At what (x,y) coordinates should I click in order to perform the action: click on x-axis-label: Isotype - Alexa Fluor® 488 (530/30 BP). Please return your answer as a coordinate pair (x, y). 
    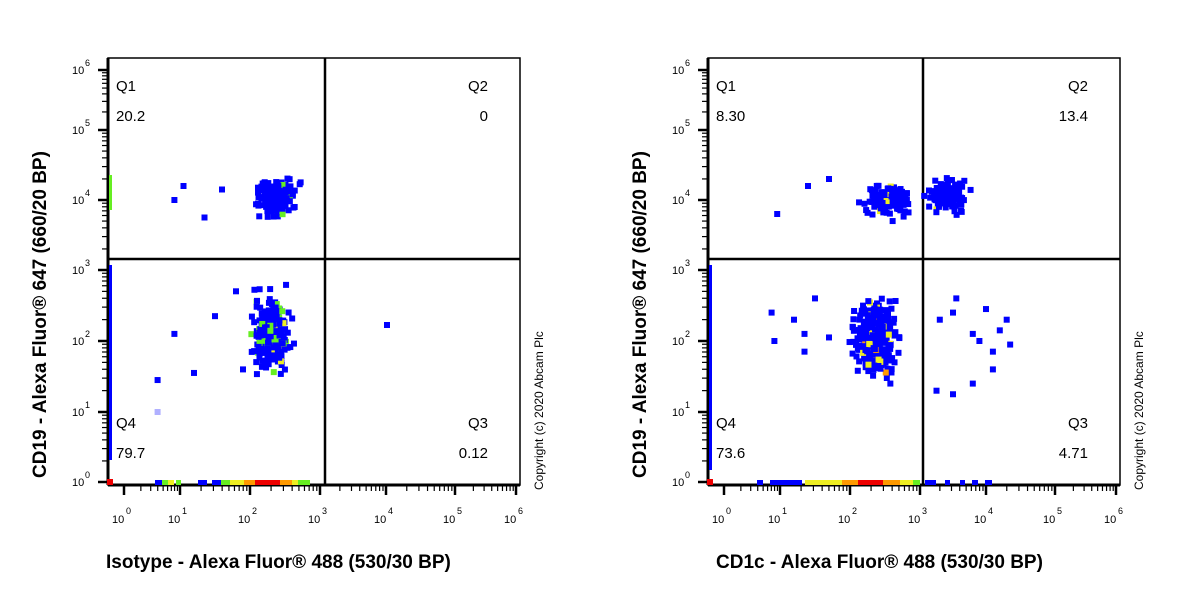
    Looking at the image, I should click on (278, 562).